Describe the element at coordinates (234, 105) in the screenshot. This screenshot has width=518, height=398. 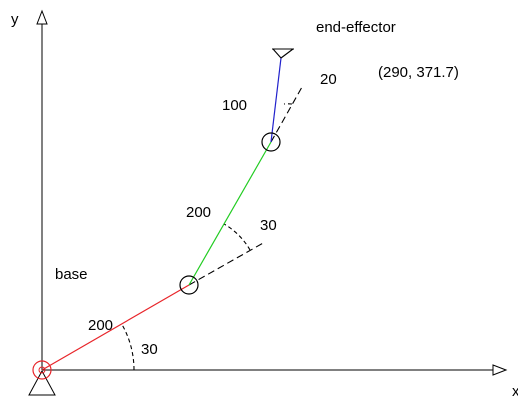
I see `link-3-length-label: 100` at that location.